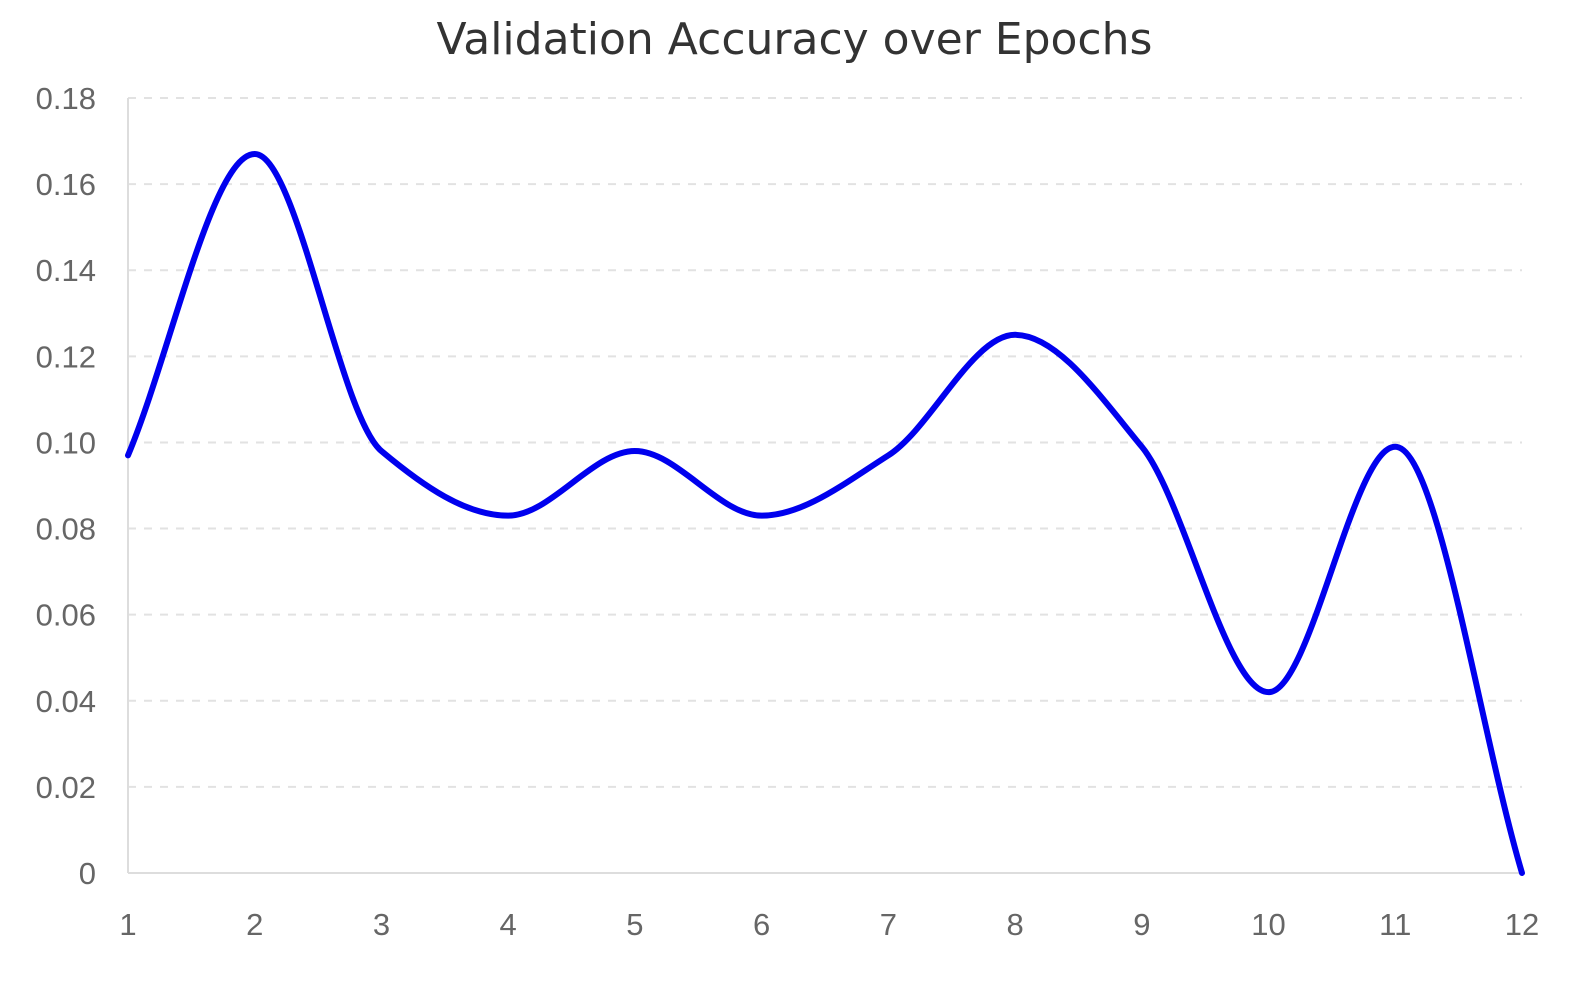  What do you see at coordinates (508, 924) in the screenshot?
I see `x-tick-label: 4` at bounding box center [508, 924].